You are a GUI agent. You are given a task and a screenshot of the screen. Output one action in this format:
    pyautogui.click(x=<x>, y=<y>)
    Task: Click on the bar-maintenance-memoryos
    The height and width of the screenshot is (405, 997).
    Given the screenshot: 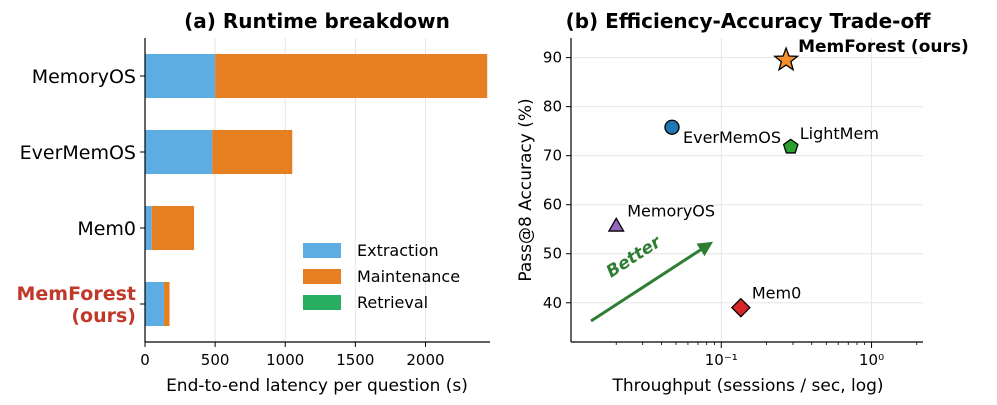 What is the action you would take?
    pyautogui.click(x=351, y=76)
    